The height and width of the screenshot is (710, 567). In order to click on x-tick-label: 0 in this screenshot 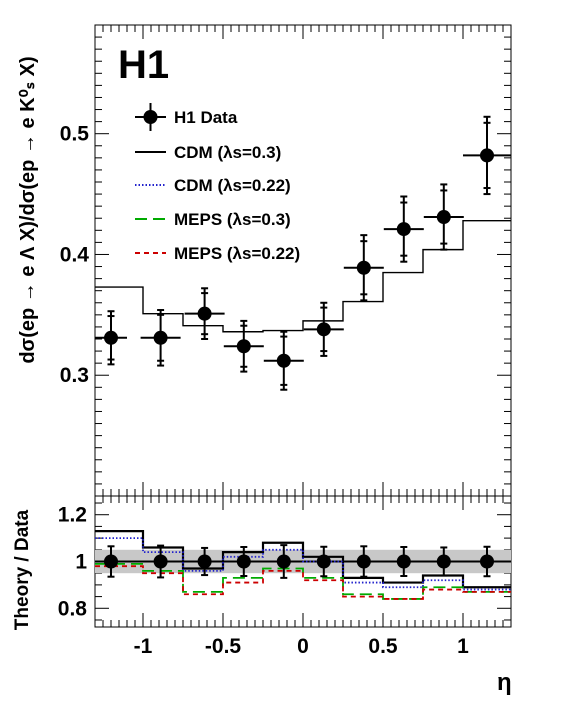, I will do `click(303, 646)`.